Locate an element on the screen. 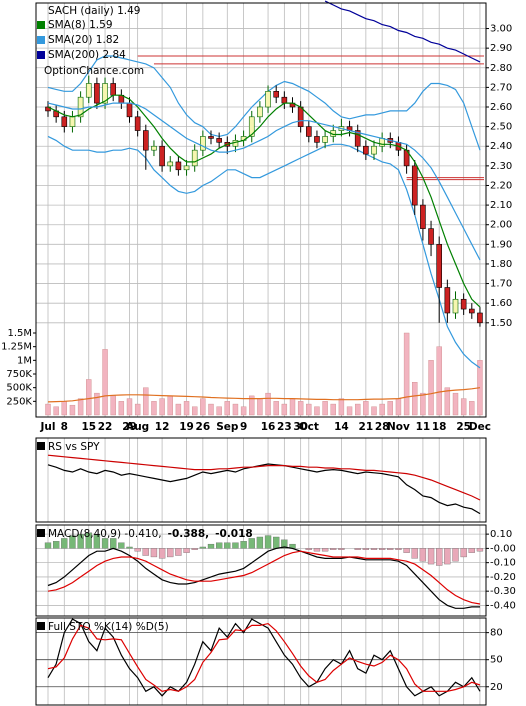 The image size is (526, 706). y2-tick-label: 250K is located at coordinates (19, 401).